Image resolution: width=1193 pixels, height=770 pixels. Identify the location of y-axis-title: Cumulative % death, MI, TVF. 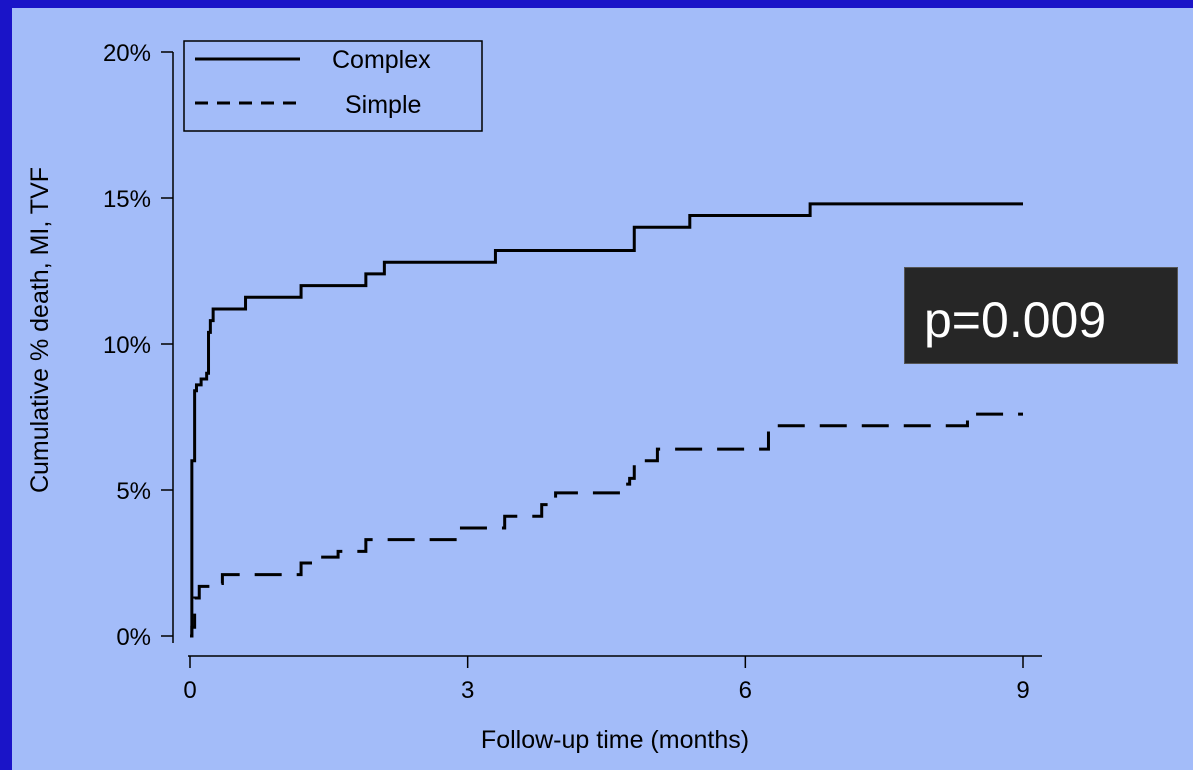
(40, 330).